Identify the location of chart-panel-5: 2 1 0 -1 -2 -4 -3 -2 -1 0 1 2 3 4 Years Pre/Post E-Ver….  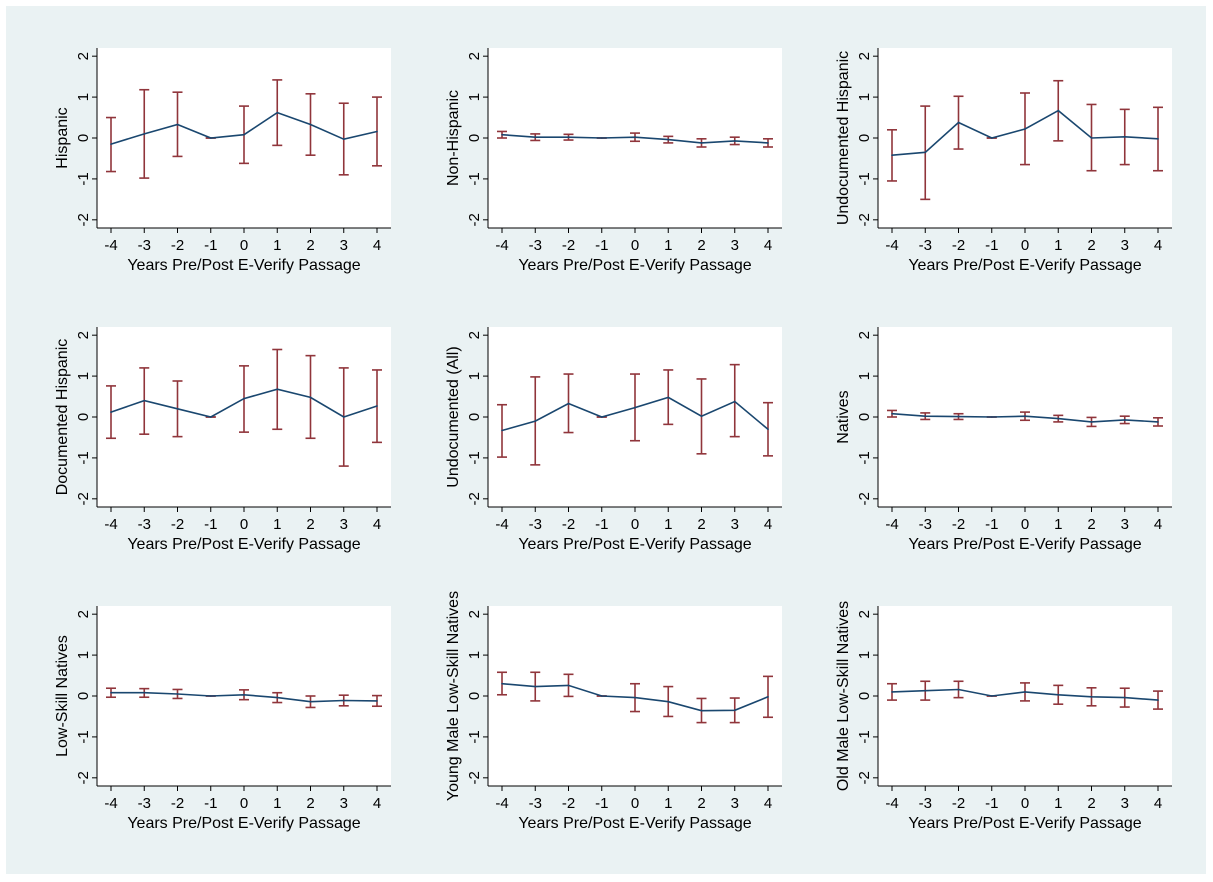
(613, 440).